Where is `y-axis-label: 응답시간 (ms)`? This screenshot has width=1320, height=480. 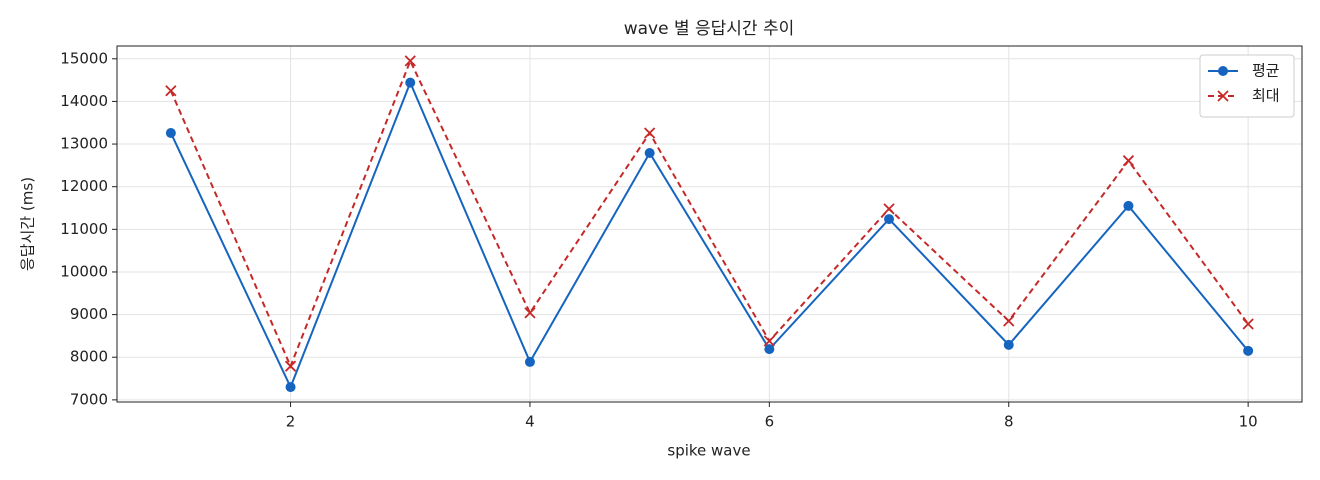 y-axis-label: 응답시간 (ms) is located at coordinates (28, 224).